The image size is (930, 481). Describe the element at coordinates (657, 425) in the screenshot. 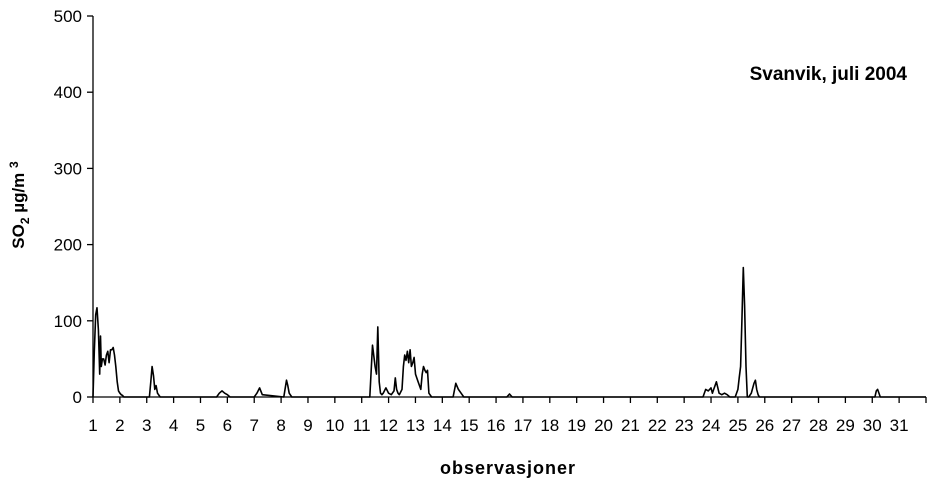

I see `x-tick-label: 22` at that location.